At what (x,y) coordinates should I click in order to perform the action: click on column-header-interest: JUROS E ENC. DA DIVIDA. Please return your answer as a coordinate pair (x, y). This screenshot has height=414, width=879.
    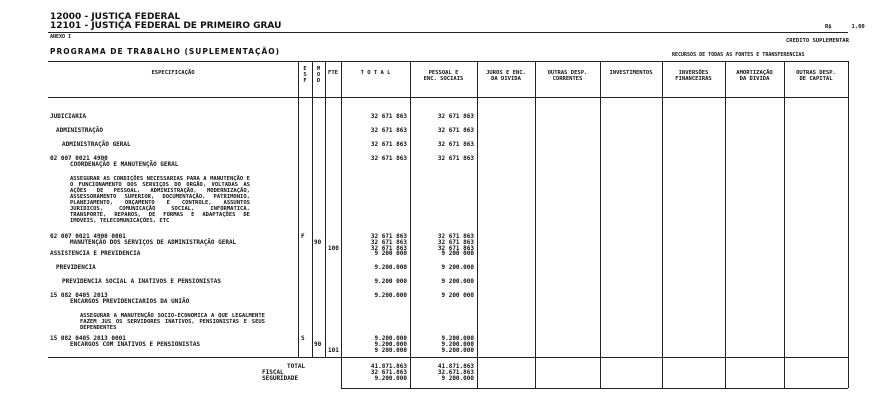
    Looking at the image, I should click on (506, 76).